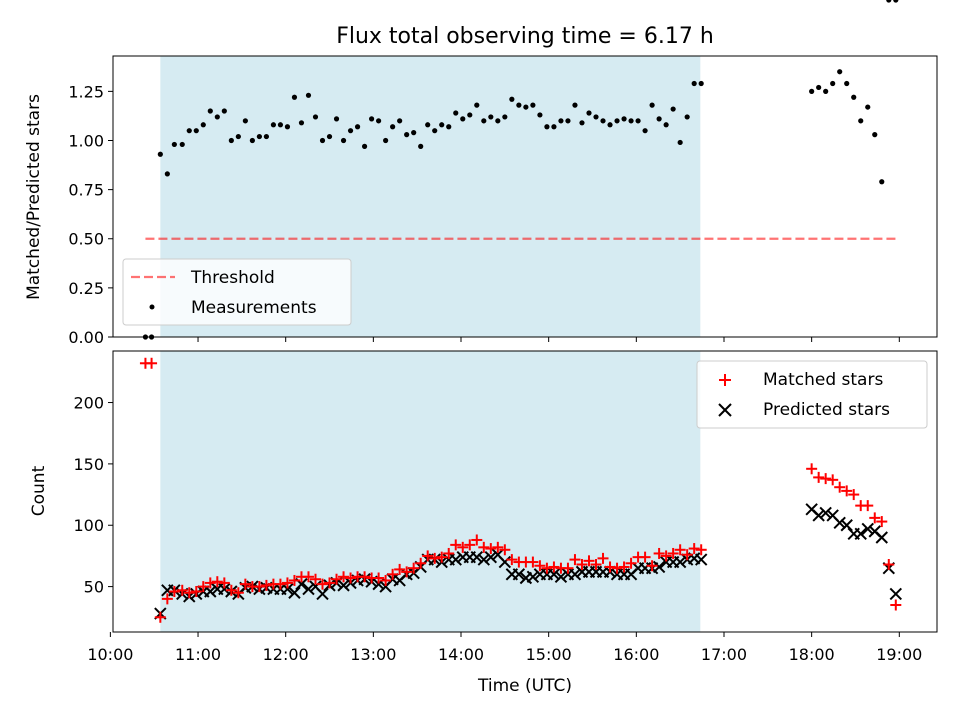  What do you see at coordinates (812, 394) in the screenshot?
I see `bottom-legend-box` at bounding box center [812, 394].